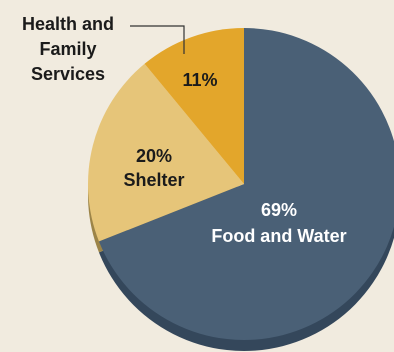 The width and height of the screenshot is (394, 352). Describe the element at coordinates (154, 156) in the screenshot. I see `data-label-shelter-percent: 20%` at that location.